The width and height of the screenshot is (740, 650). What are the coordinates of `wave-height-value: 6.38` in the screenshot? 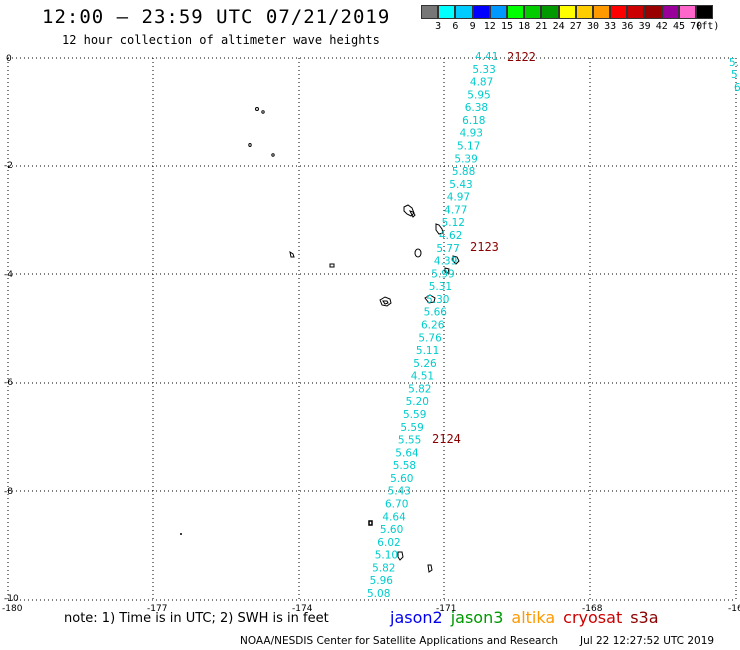 It's located at (476, 108).